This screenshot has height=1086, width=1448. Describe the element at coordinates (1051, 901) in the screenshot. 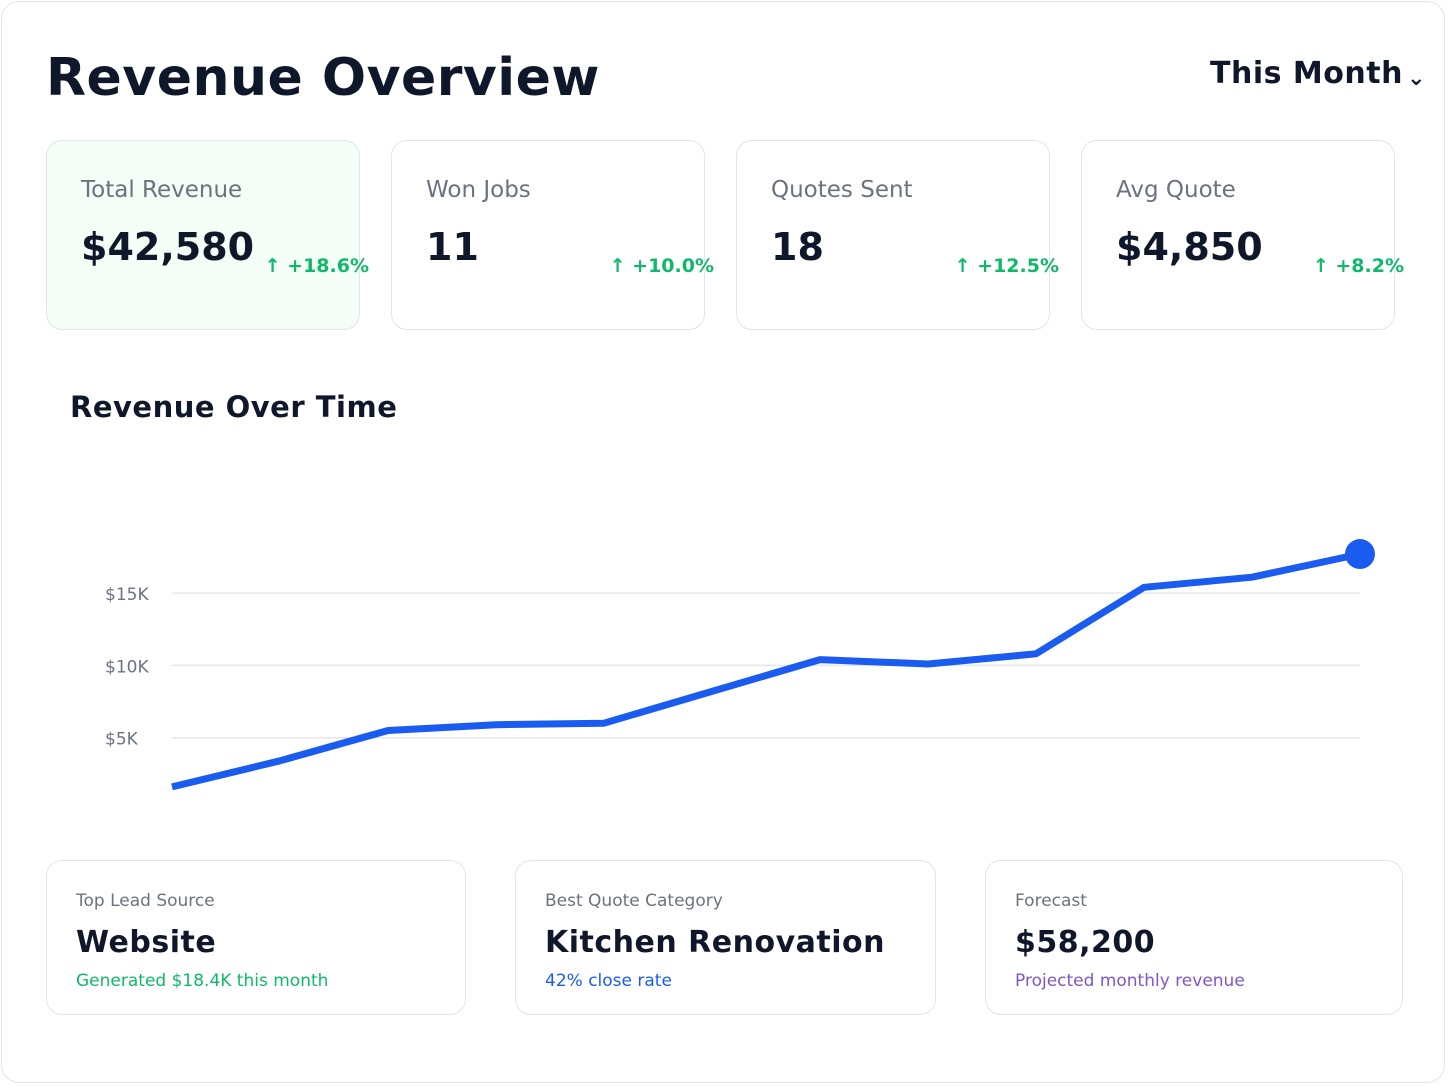

I see `summary-label: Forecast` at that location.